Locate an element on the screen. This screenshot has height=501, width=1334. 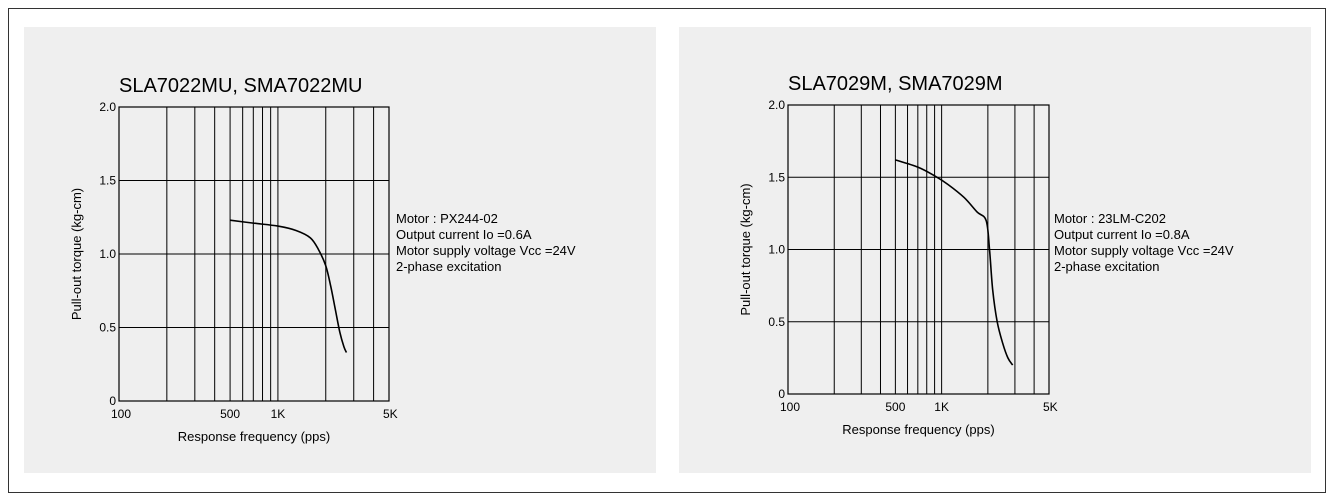
chart-title: SLA7022MU, SMA7022MU is located at coordinates (240, 86).